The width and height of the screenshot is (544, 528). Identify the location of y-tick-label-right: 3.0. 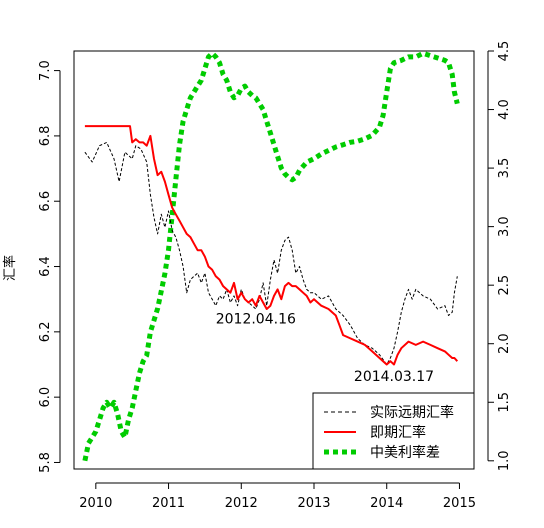
(504, 226).